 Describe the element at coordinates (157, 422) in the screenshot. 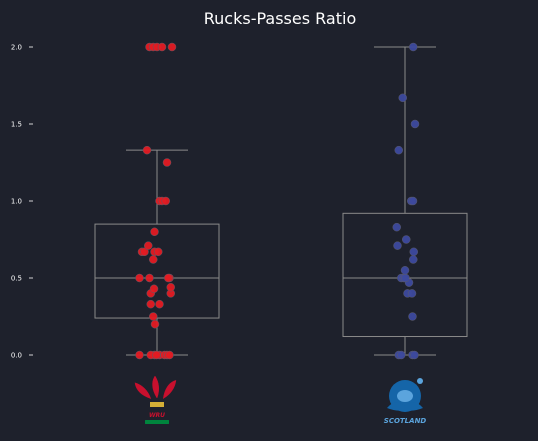

I see `wales-logo-banner` at that location.